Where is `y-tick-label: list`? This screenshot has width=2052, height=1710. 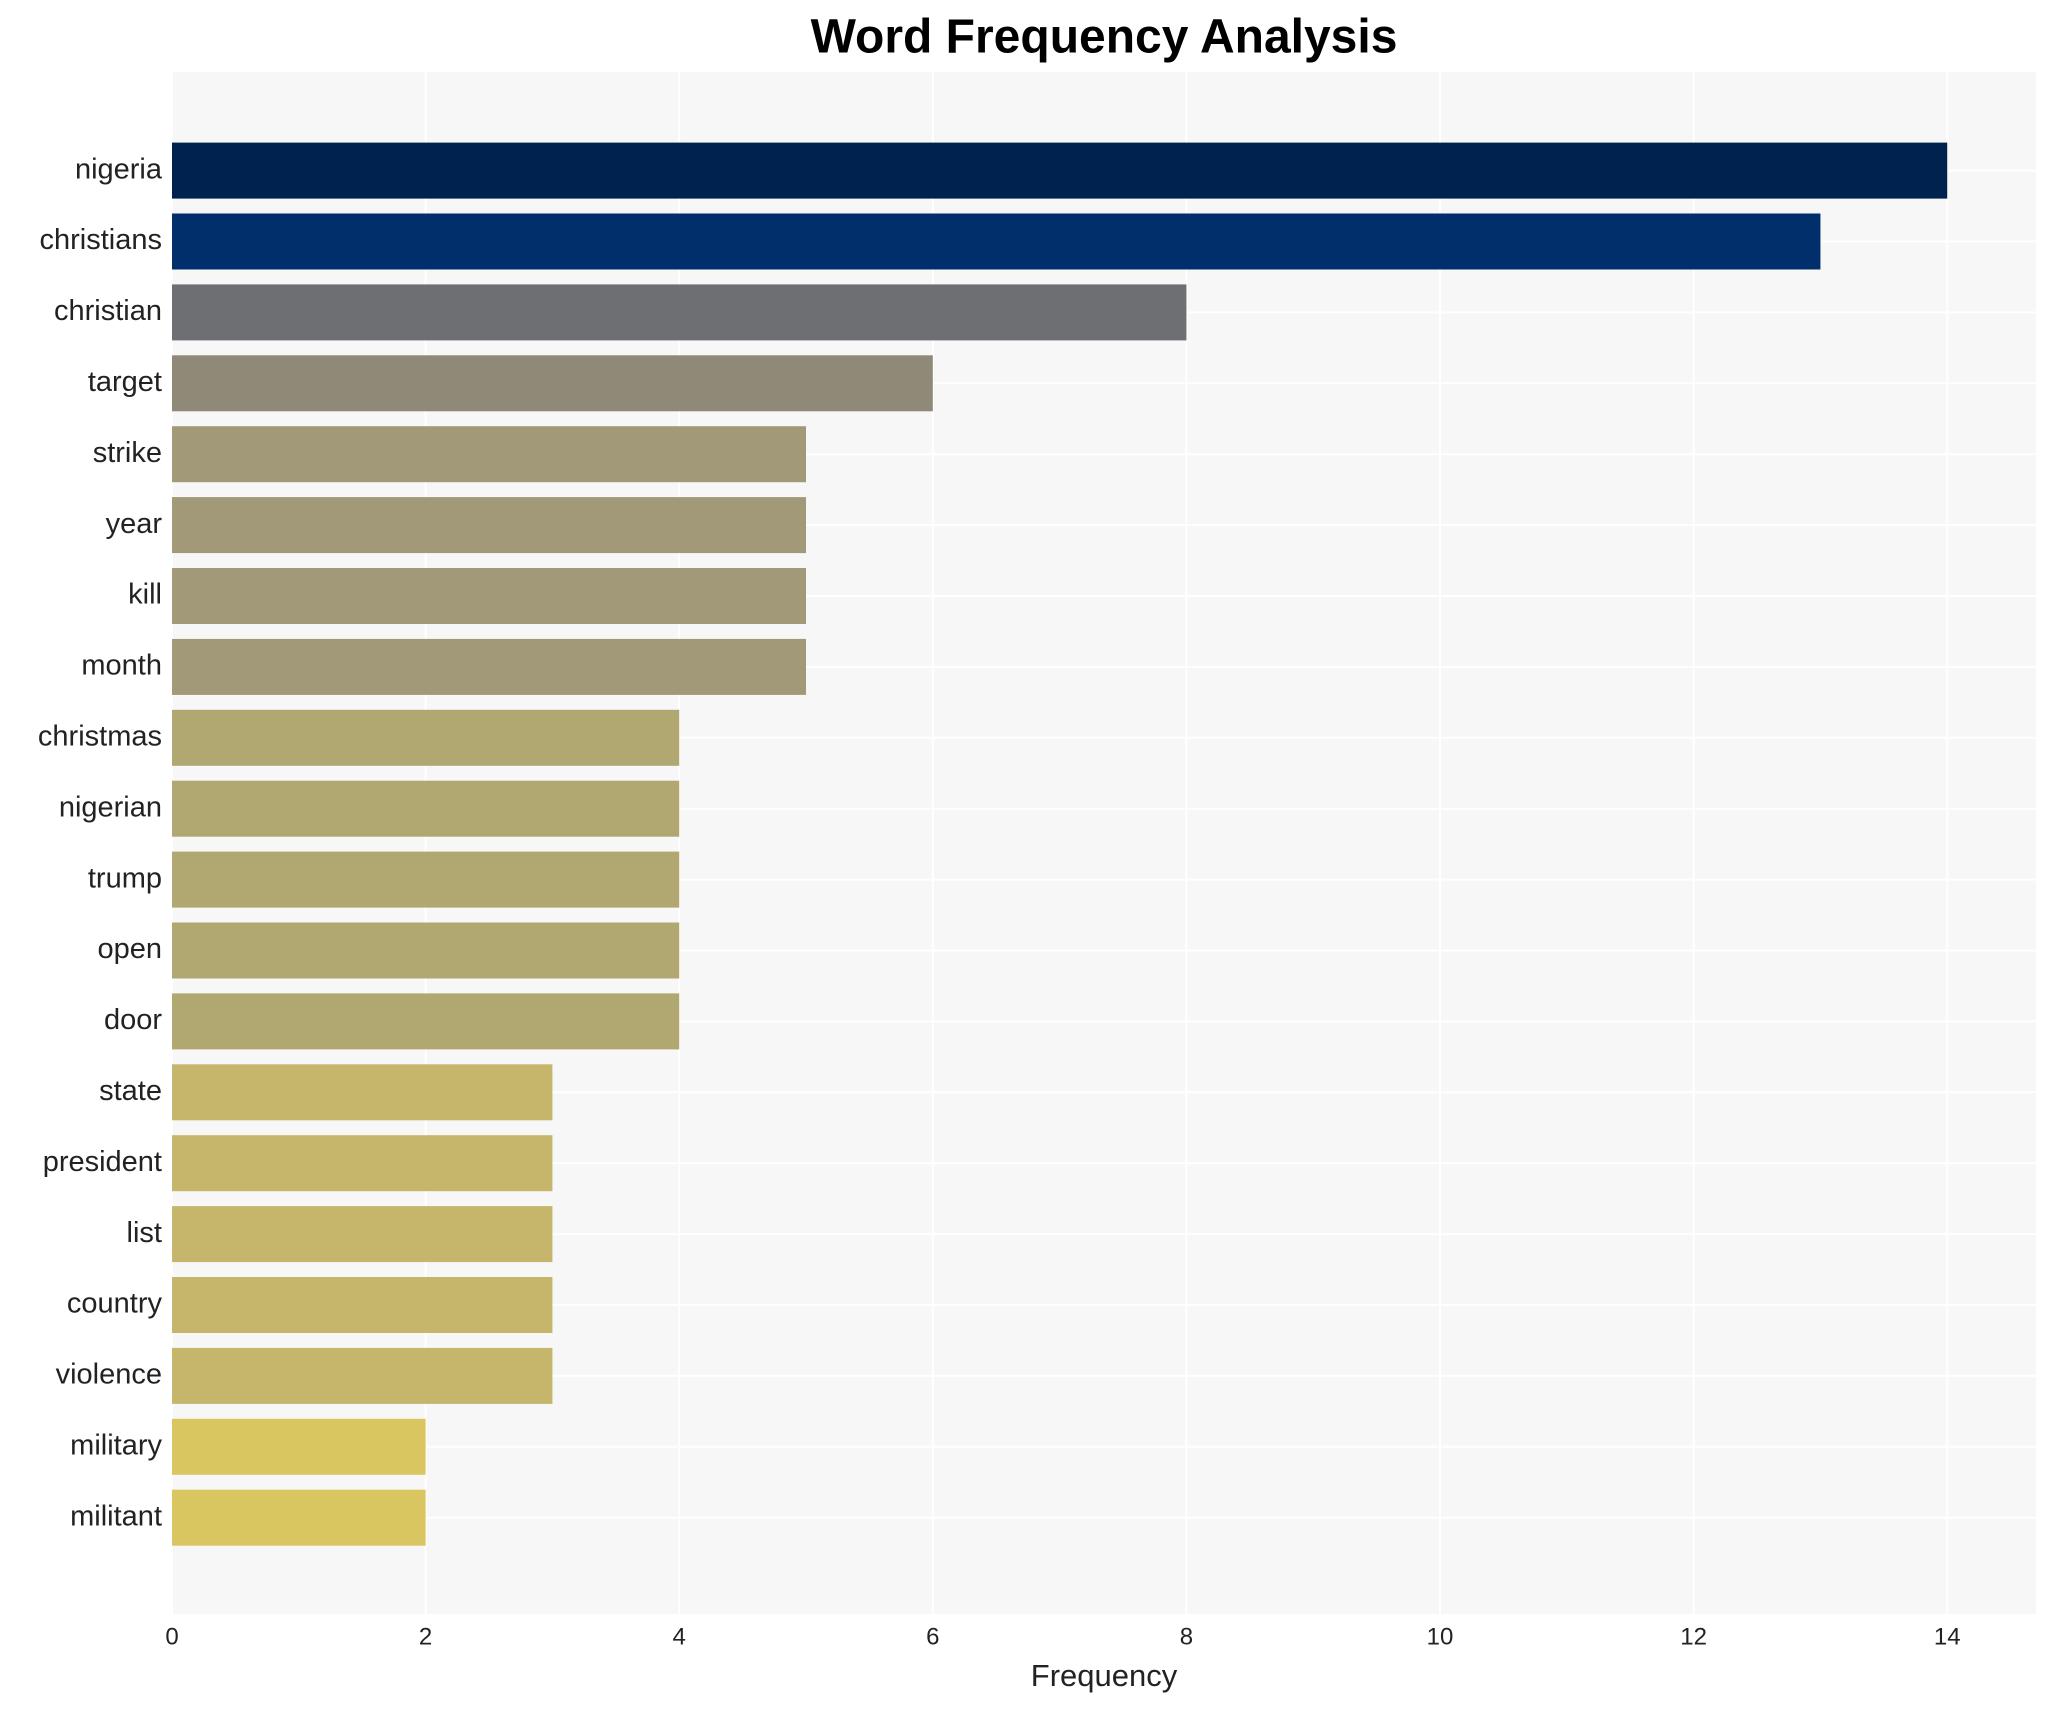
y-tick-label: list is located at coordinates (144, 1233).